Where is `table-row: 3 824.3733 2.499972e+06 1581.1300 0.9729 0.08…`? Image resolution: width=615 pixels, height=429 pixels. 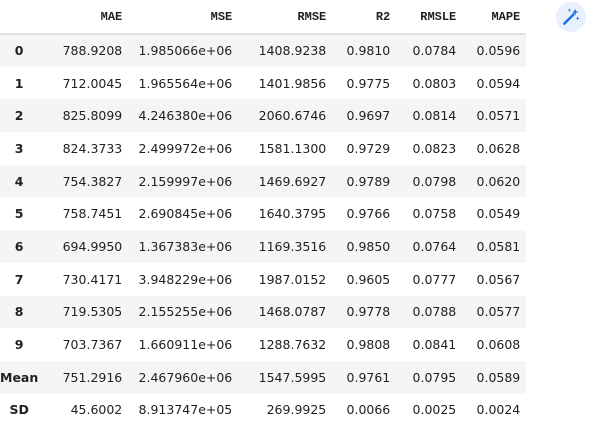
table-row: 3 824.3733 2.499972e+06 1581.1300 0.9729 0.08… is located at coordinates (263, 148).